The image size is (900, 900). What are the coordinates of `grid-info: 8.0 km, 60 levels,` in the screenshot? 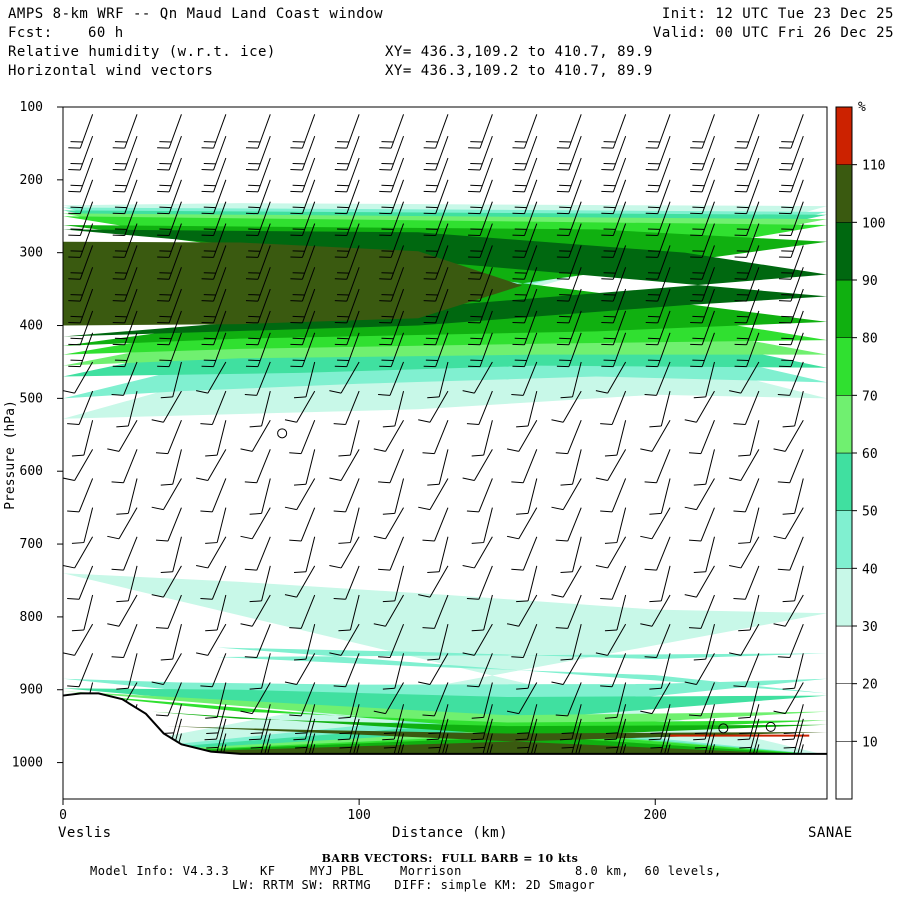 It's located at (648, 871).